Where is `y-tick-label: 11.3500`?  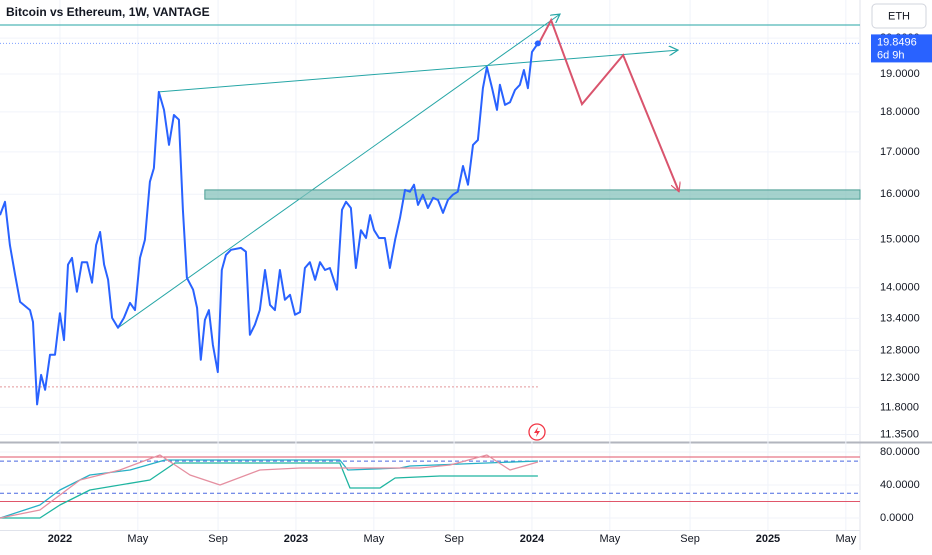 y-tick-label: 11.3500 is located at coordinates (899, 434).